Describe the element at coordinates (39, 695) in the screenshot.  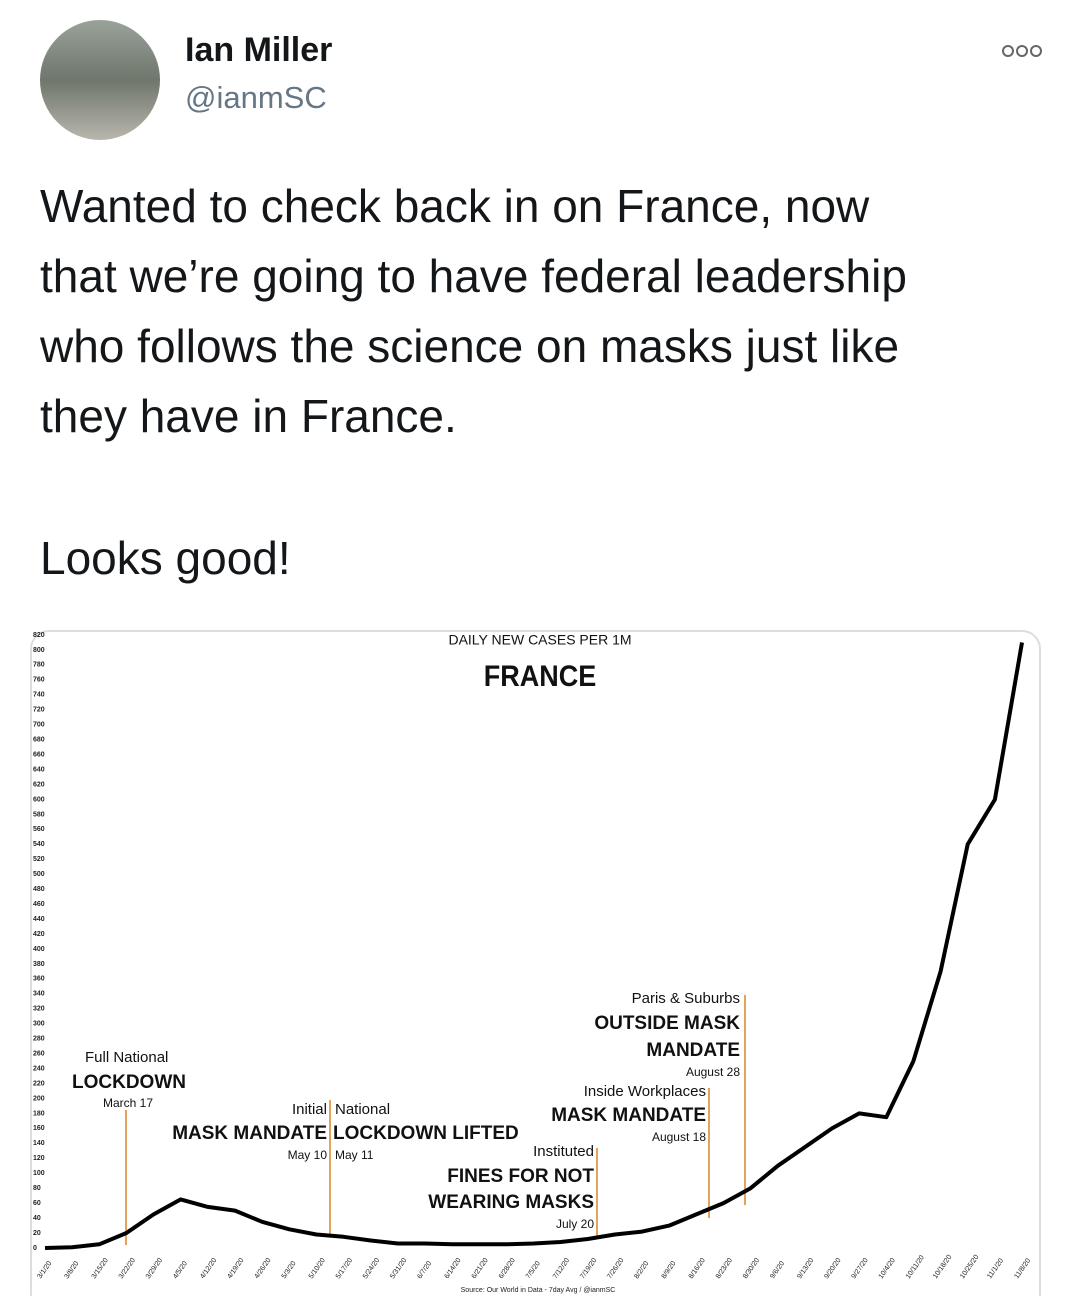
I see `y-tick-label: 740` at that location.